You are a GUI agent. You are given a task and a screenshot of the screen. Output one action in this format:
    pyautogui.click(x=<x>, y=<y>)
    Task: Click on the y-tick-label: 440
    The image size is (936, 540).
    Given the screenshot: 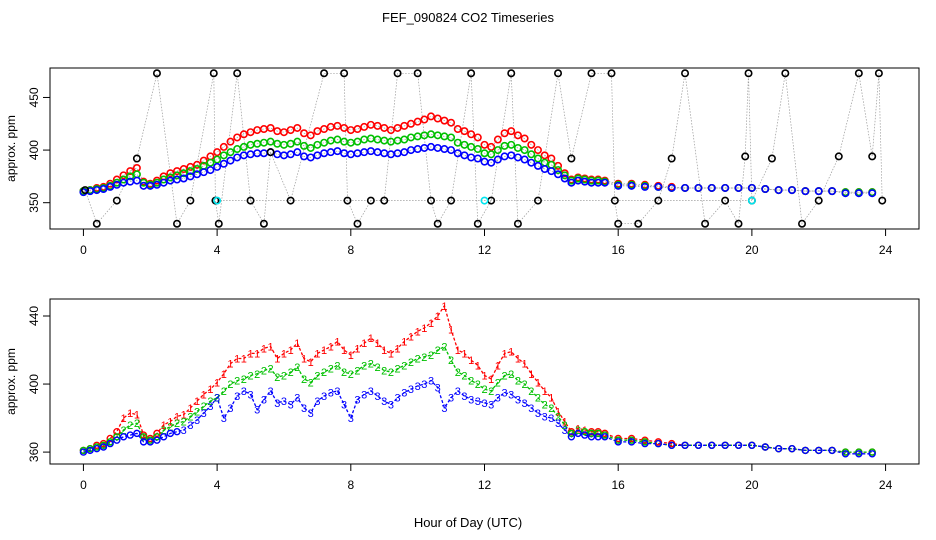 What is the action you would take?
    pyautogui.click(x=34, y=316)
    